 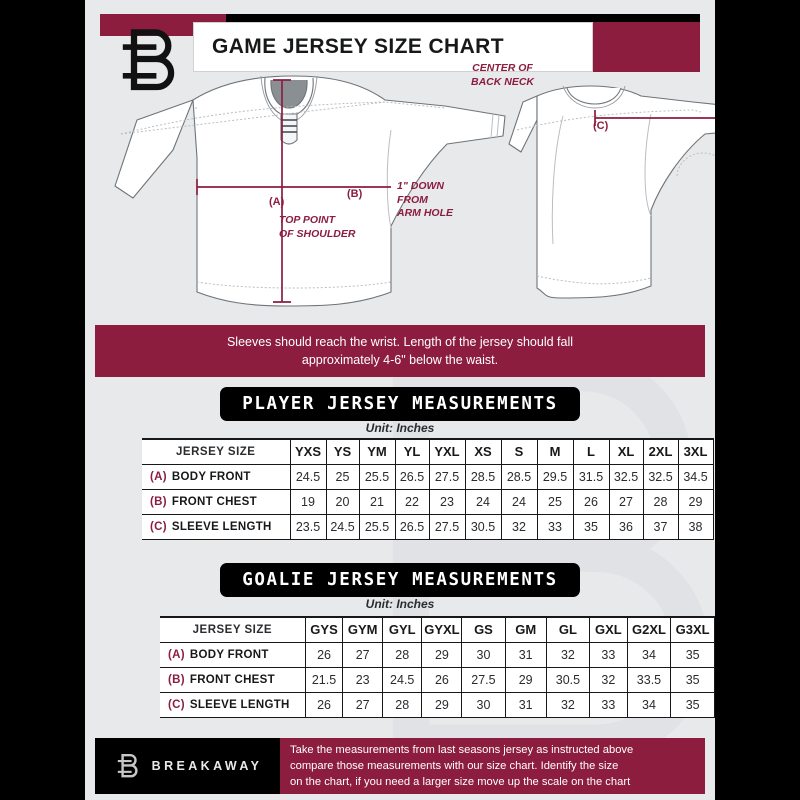 I want to click on player-cell-0-11: 34.5, so click(x=695, y=476).